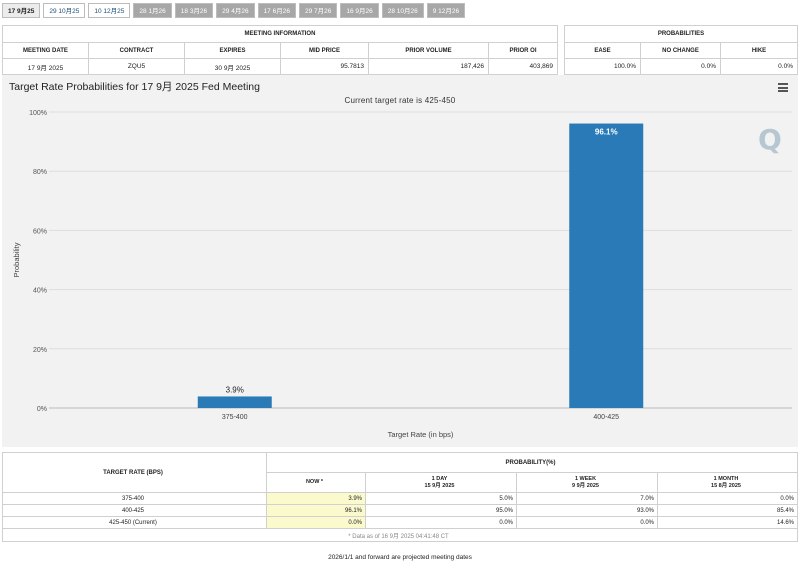 This screenshot has height=568, width=800. What do you see at coordinates (232, 66) in the screenshot?
I see `expires-value: 30 9月 2025` at bounding box center [232, 66].